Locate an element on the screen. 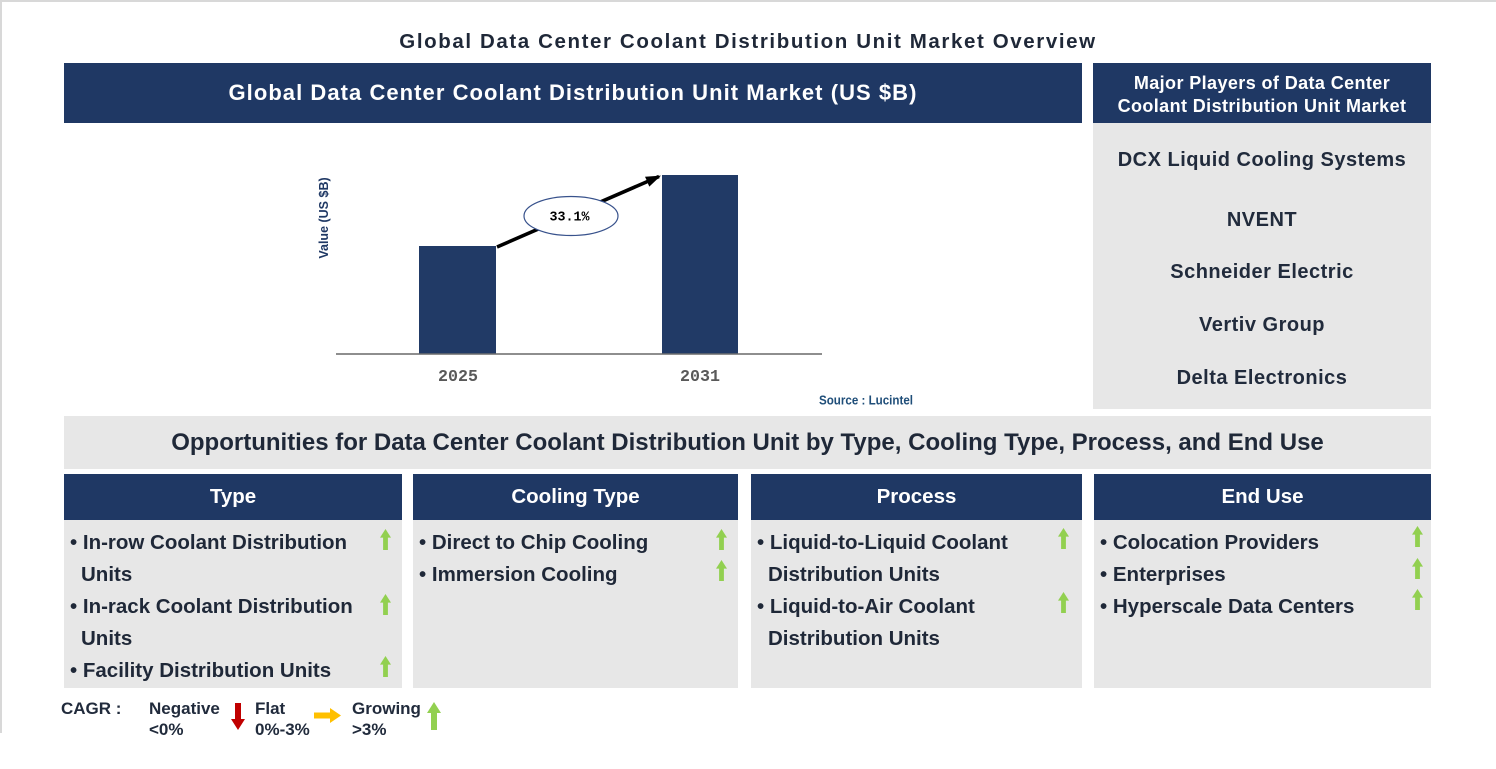 The image size is (1496, 769). svg-text: 2025 is located at coordinates (458, 377).